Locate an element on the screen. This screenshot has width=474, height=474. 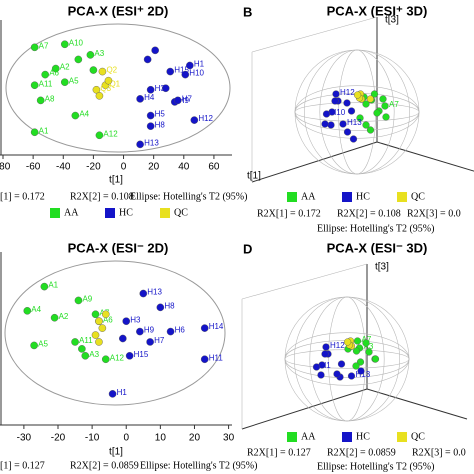
chart-title: PCA-X (ESI⁺ 2D) is located at coordinates (118, 10).